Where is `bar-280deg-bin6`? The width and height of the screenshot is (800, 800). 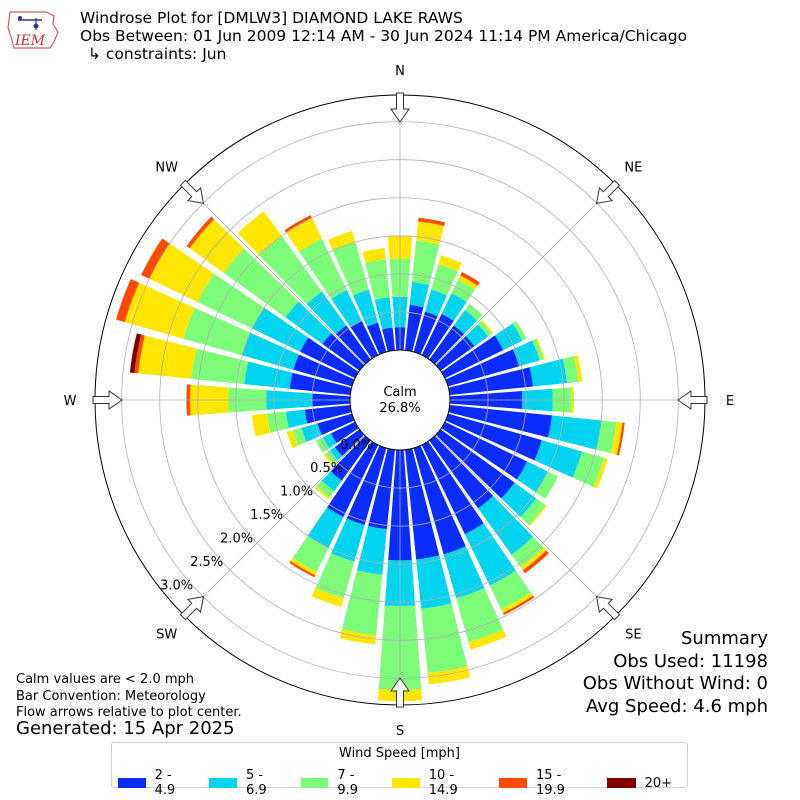 bar-280deg-bin6 is located at coordinates (135, 353).